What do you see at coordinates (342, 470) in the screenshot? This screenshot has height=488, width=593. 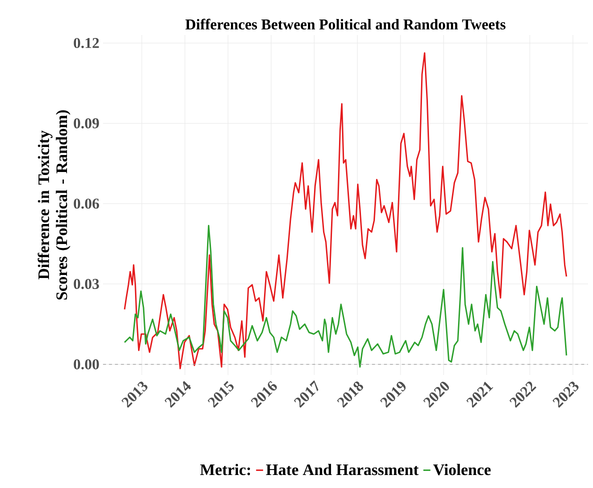 I see `legend-label: Hate And Harassment` at bounding box center [342, 470].